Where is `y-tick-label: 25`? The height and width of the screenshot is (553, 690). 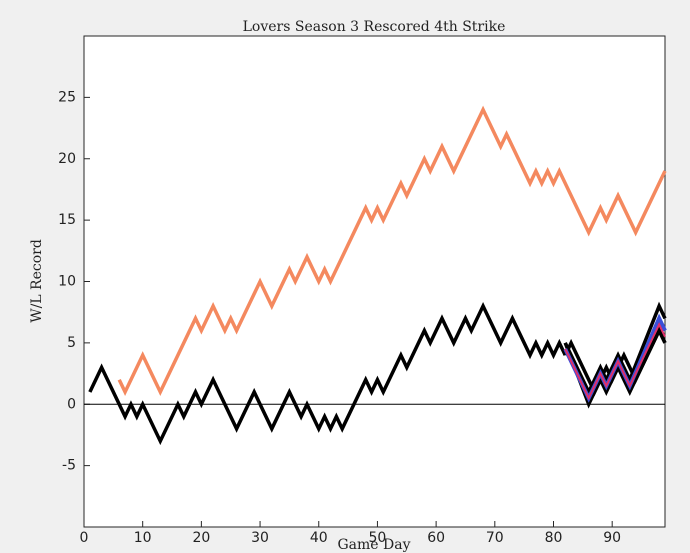 y-tick-label: 25 is located at coordinates (67, 97).